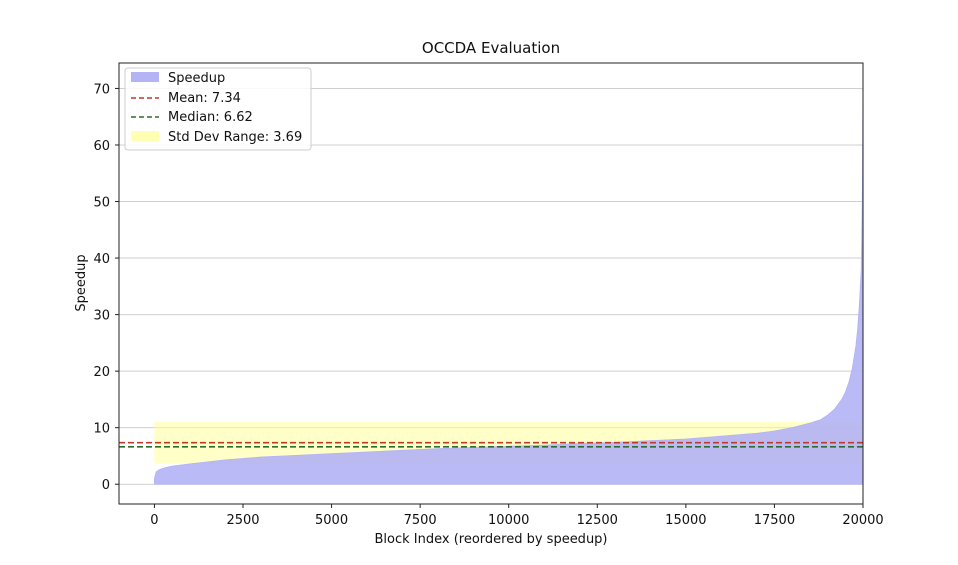  I want to click on legend-label-std-dev: Std Dev Range: 3.69, so click(235, 137).